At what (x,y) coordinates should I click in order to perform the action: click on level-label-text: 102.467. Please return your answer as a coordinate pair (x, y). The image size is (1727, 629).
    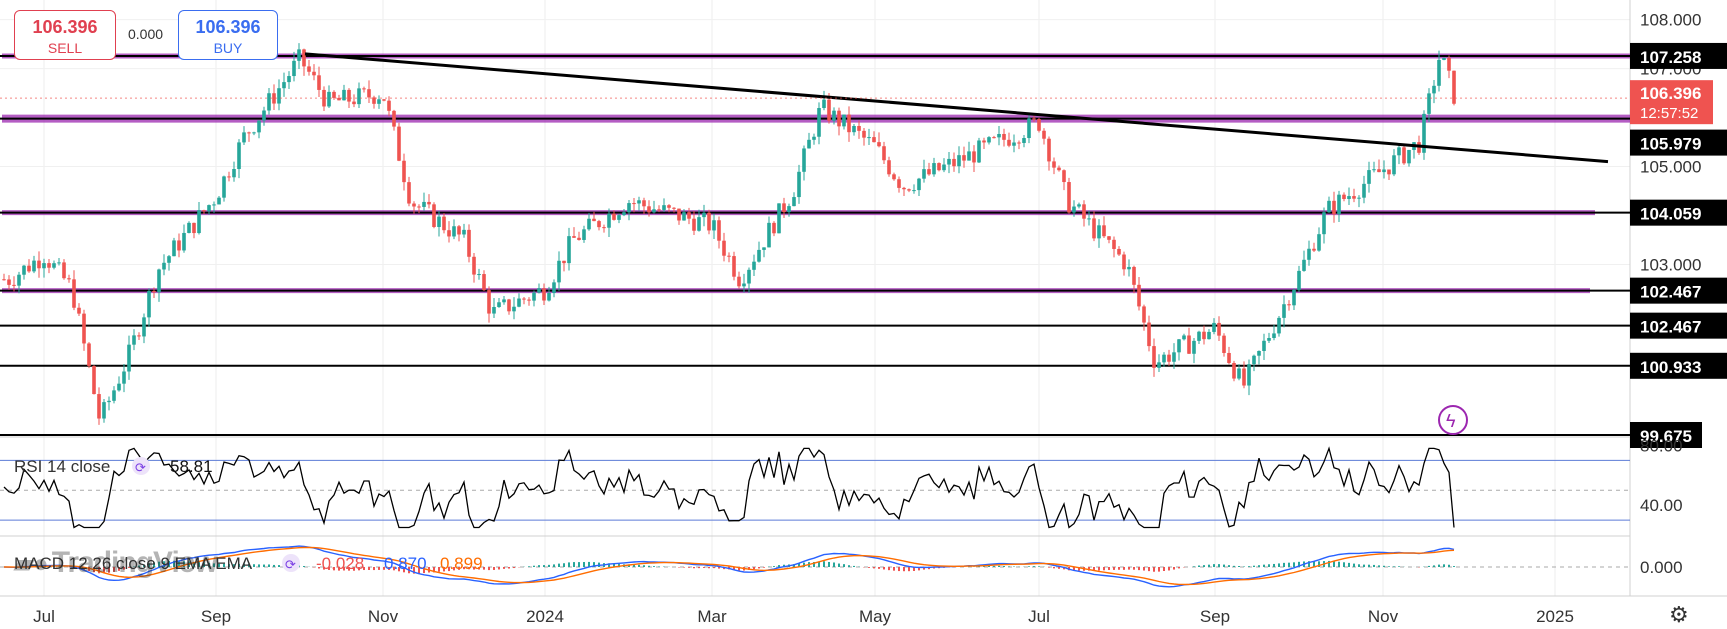
    Looking at the image, I should click on (1670, 327).